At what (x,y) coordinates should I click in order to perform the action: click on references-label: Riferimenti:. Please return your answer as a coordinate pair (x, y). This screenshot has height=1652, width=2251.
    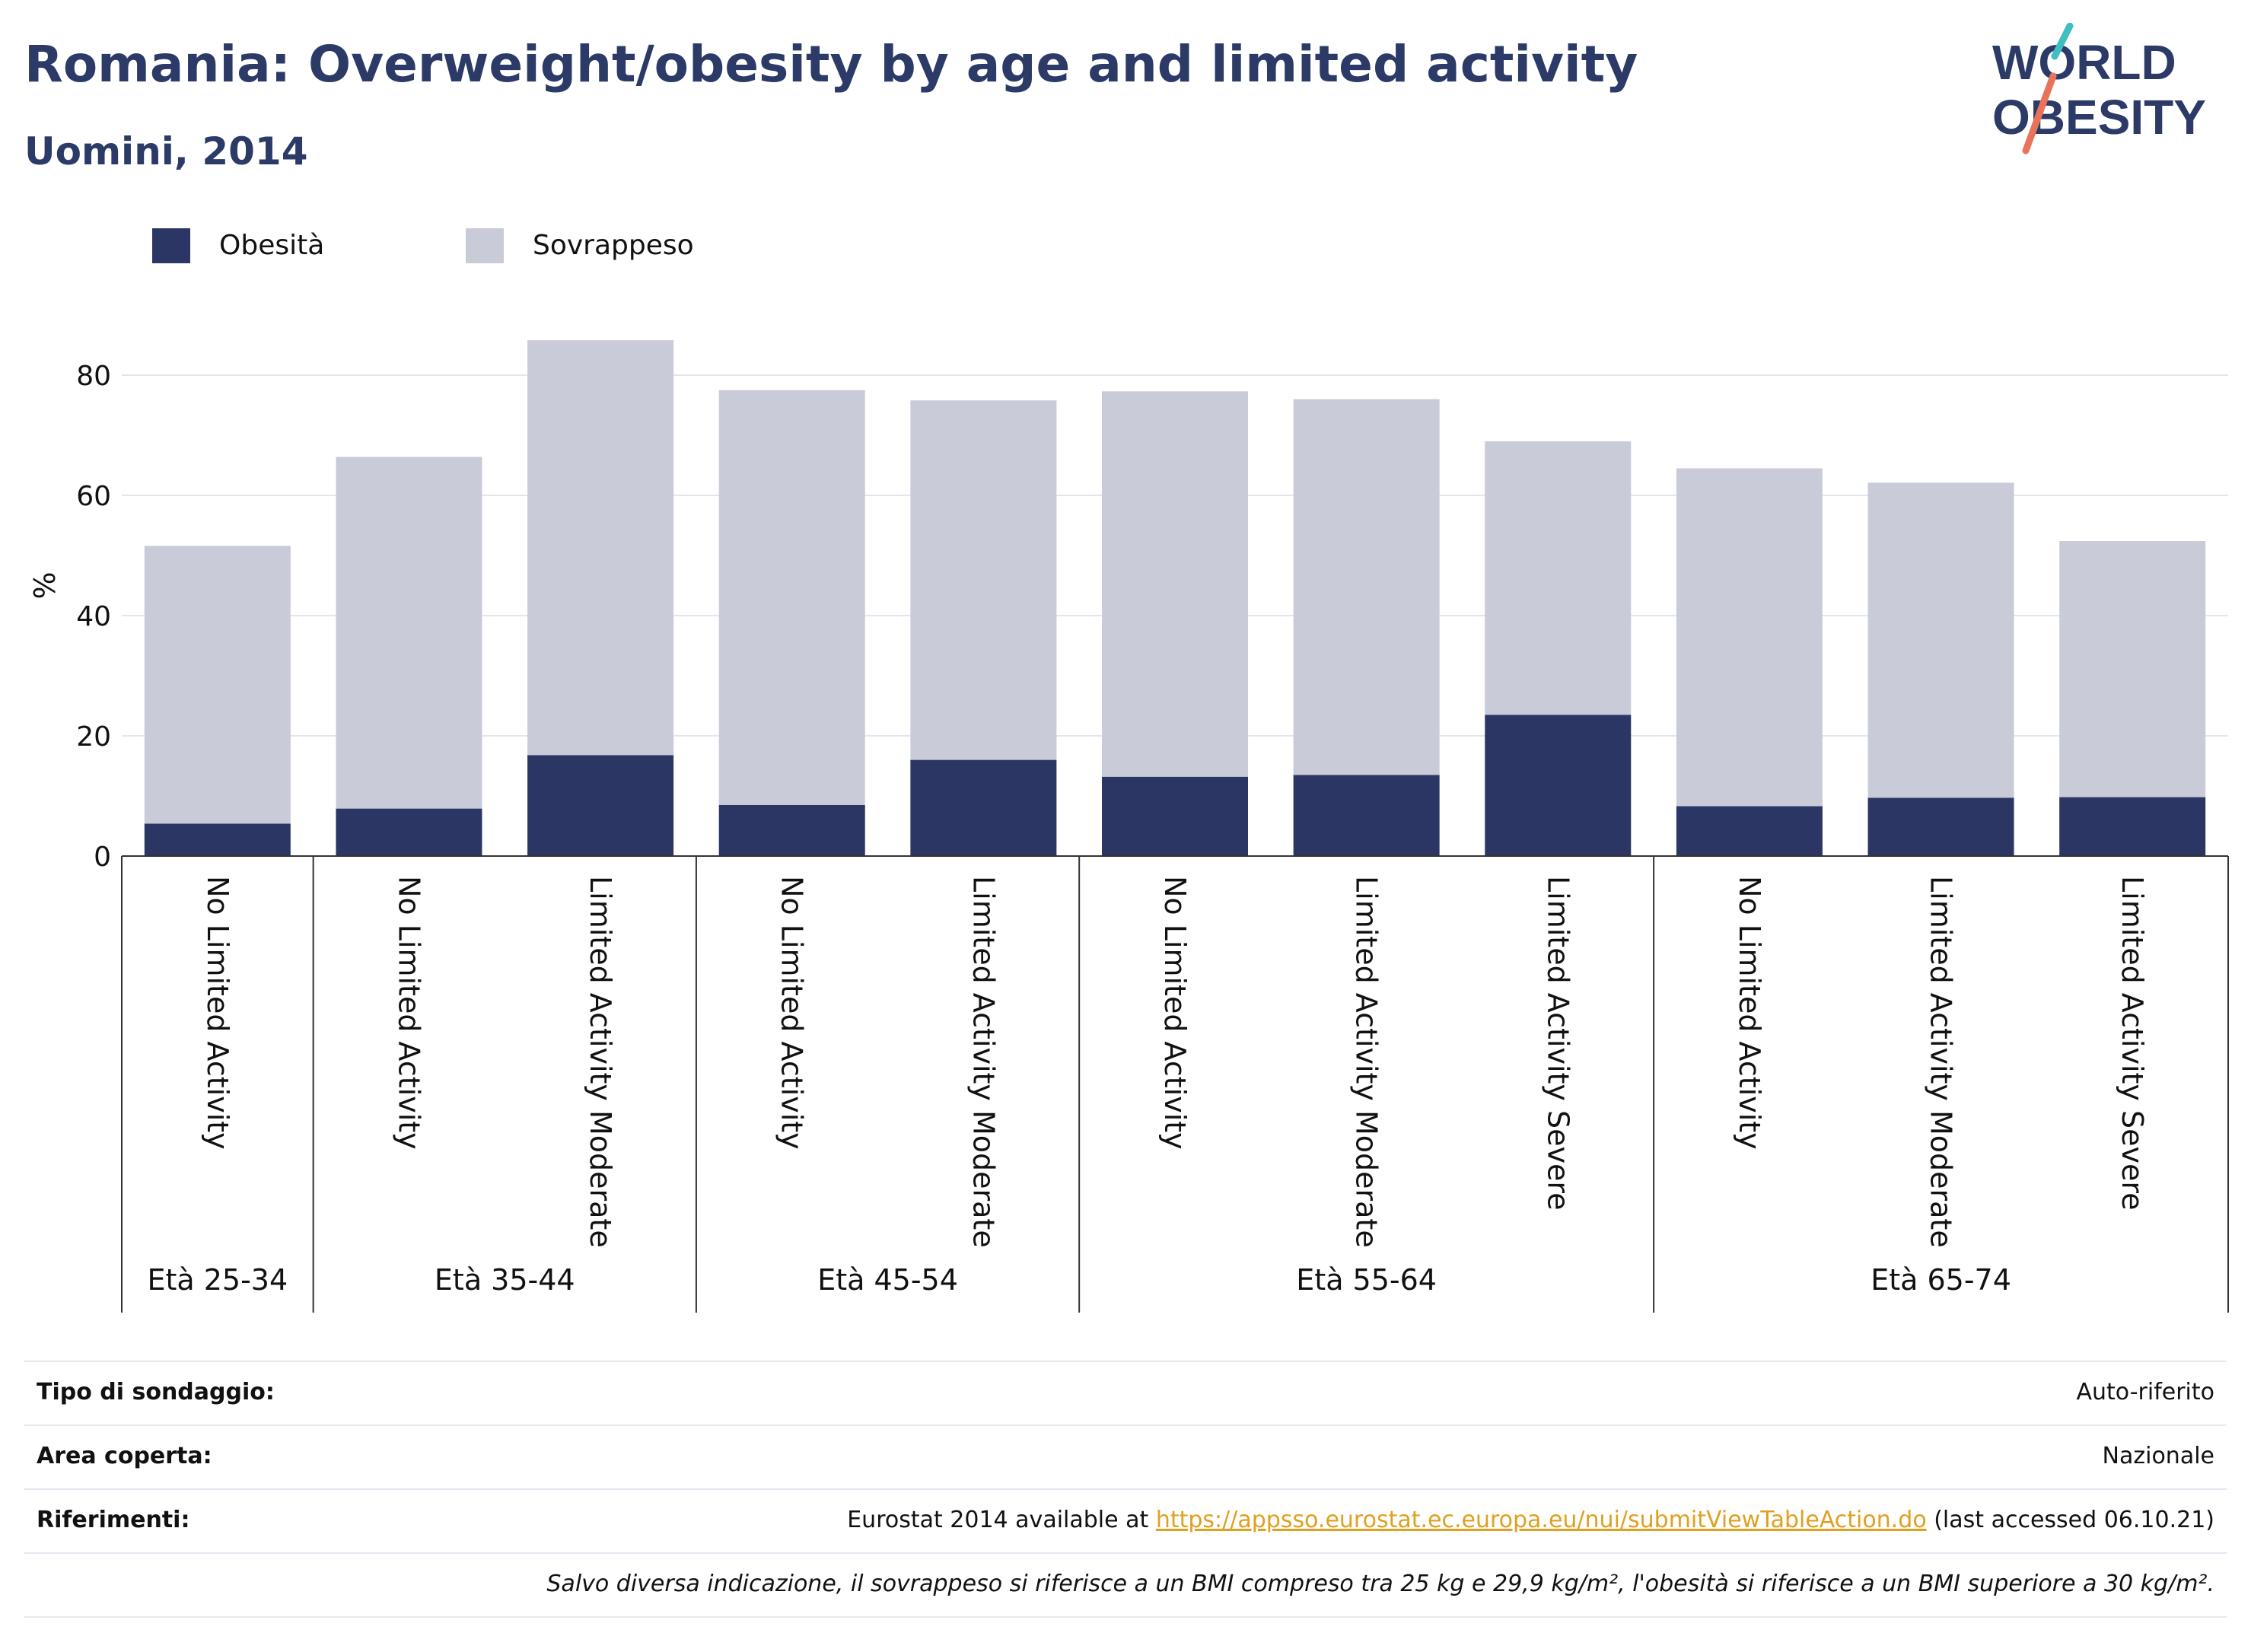
    Looking at the image, I should click on (113, 1520).